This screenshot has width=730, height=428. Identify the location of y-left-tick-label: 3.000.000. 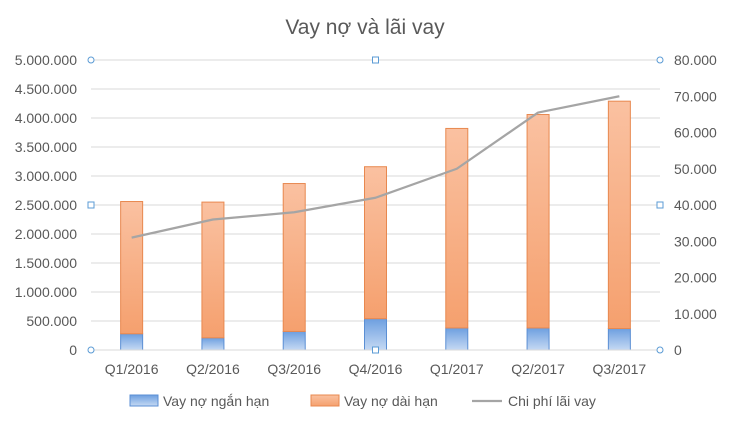
(46, 176).